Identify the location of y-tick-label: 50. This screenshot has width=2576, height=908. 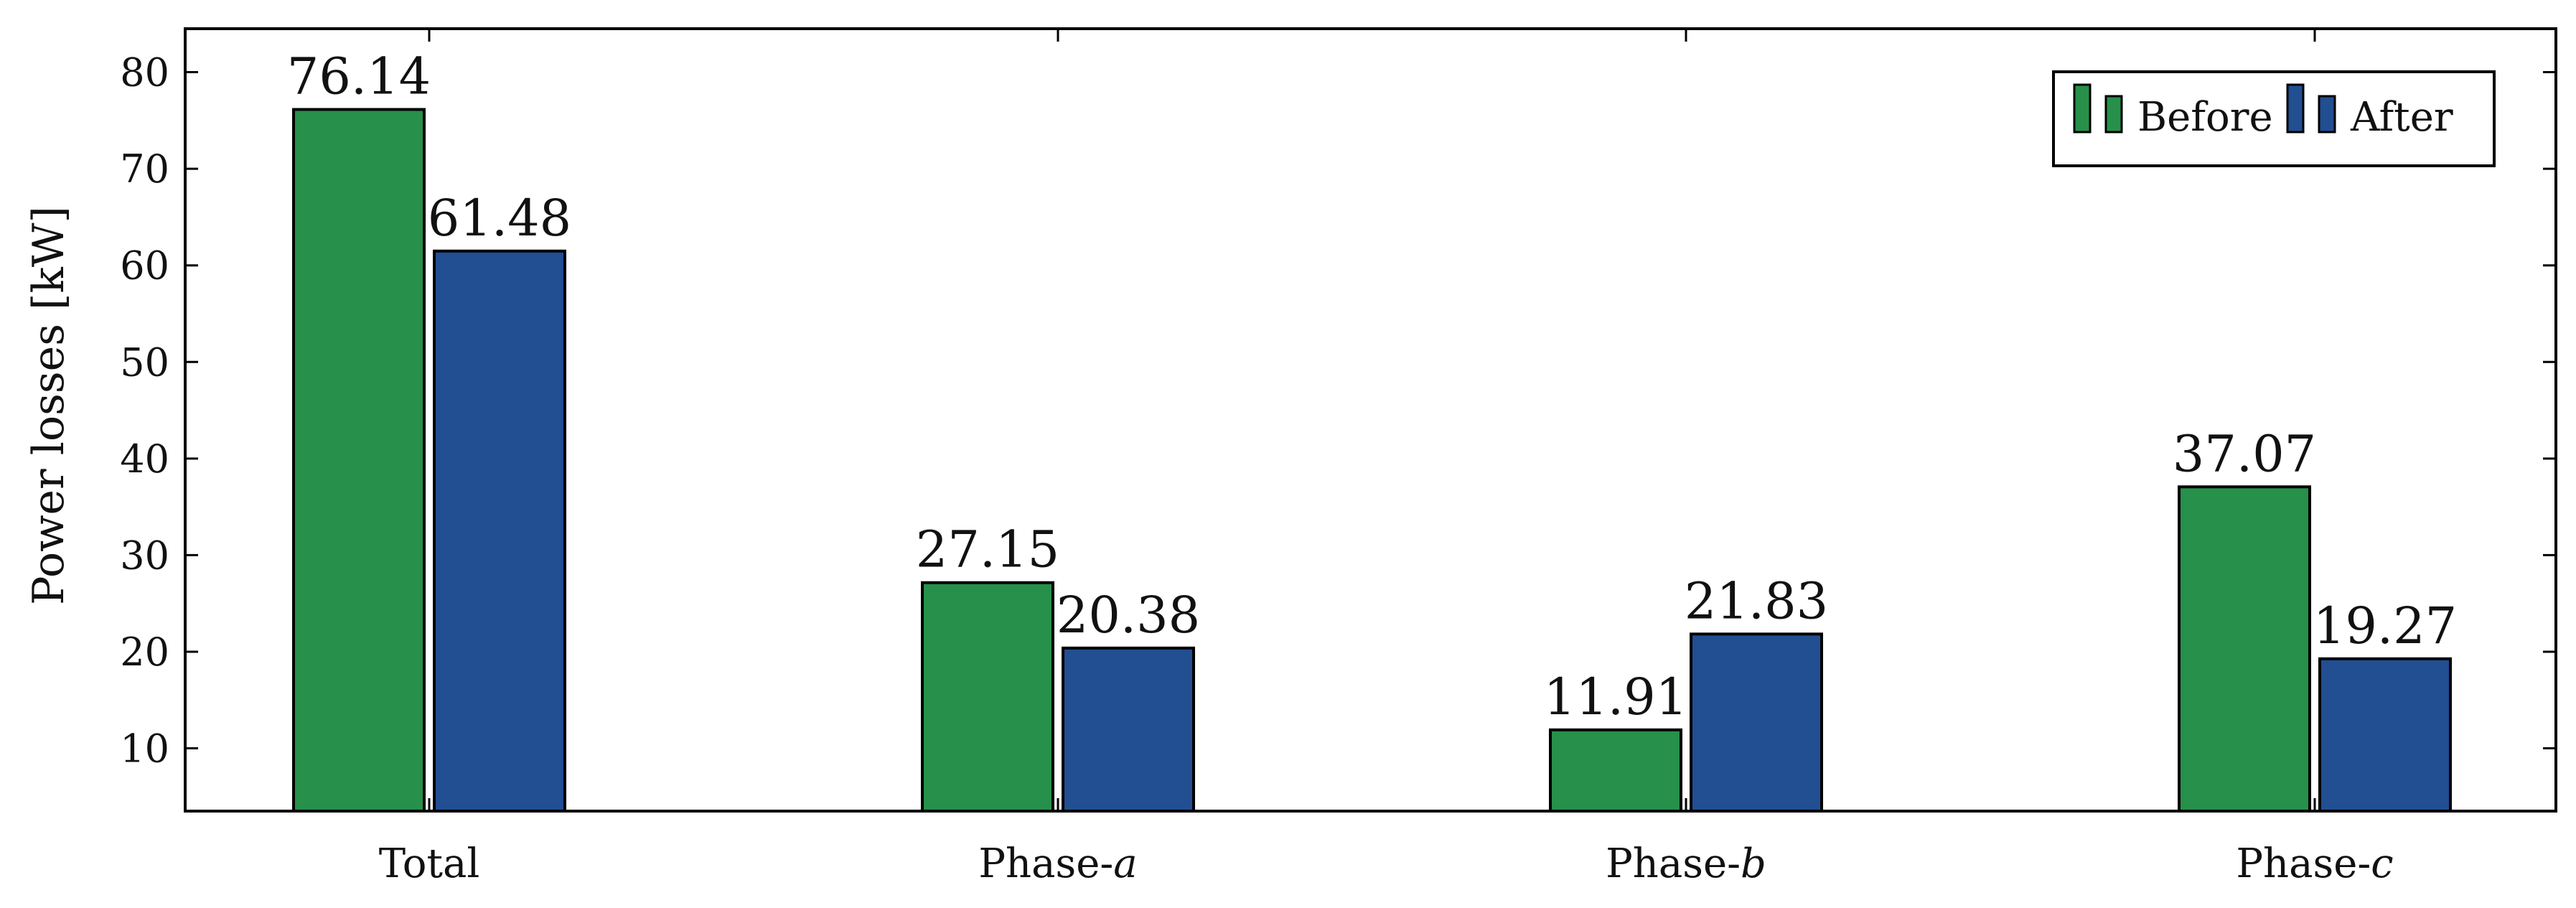
(144, 362).